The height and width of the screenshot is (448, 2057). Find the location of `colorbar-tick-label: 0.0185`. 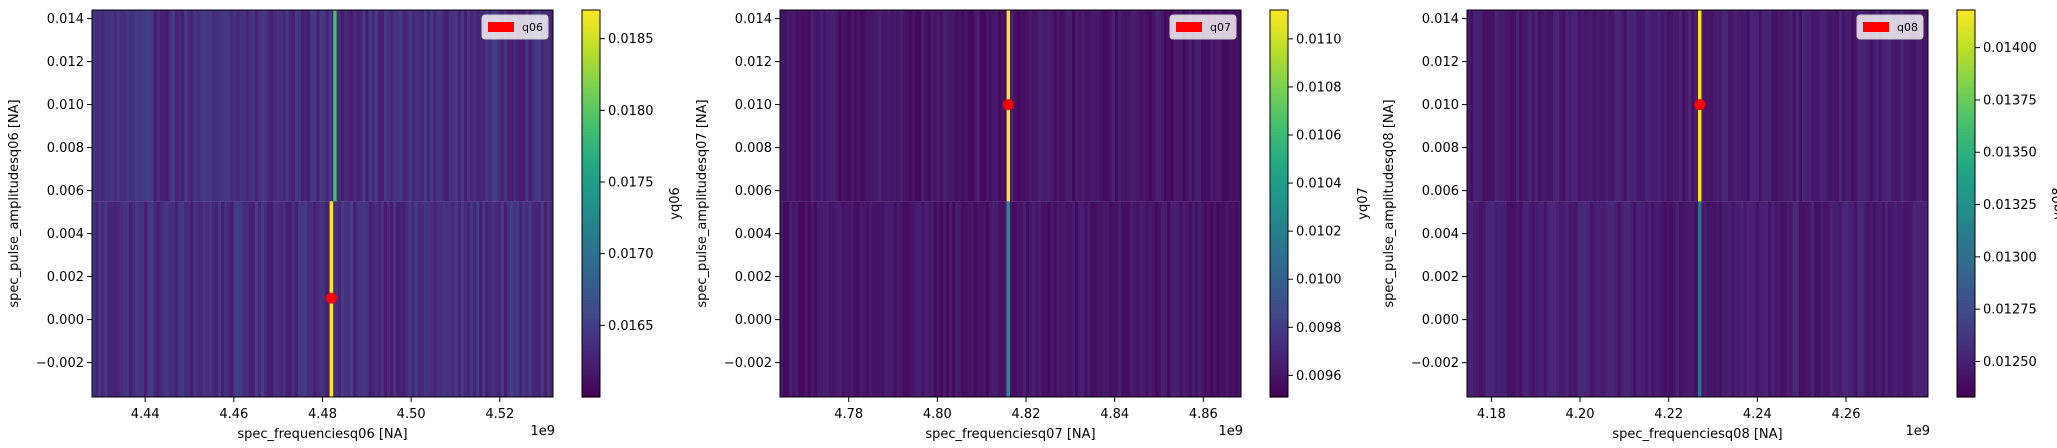

colorbar-tick-label: 0.0185 is located at coordinates (631, 39).